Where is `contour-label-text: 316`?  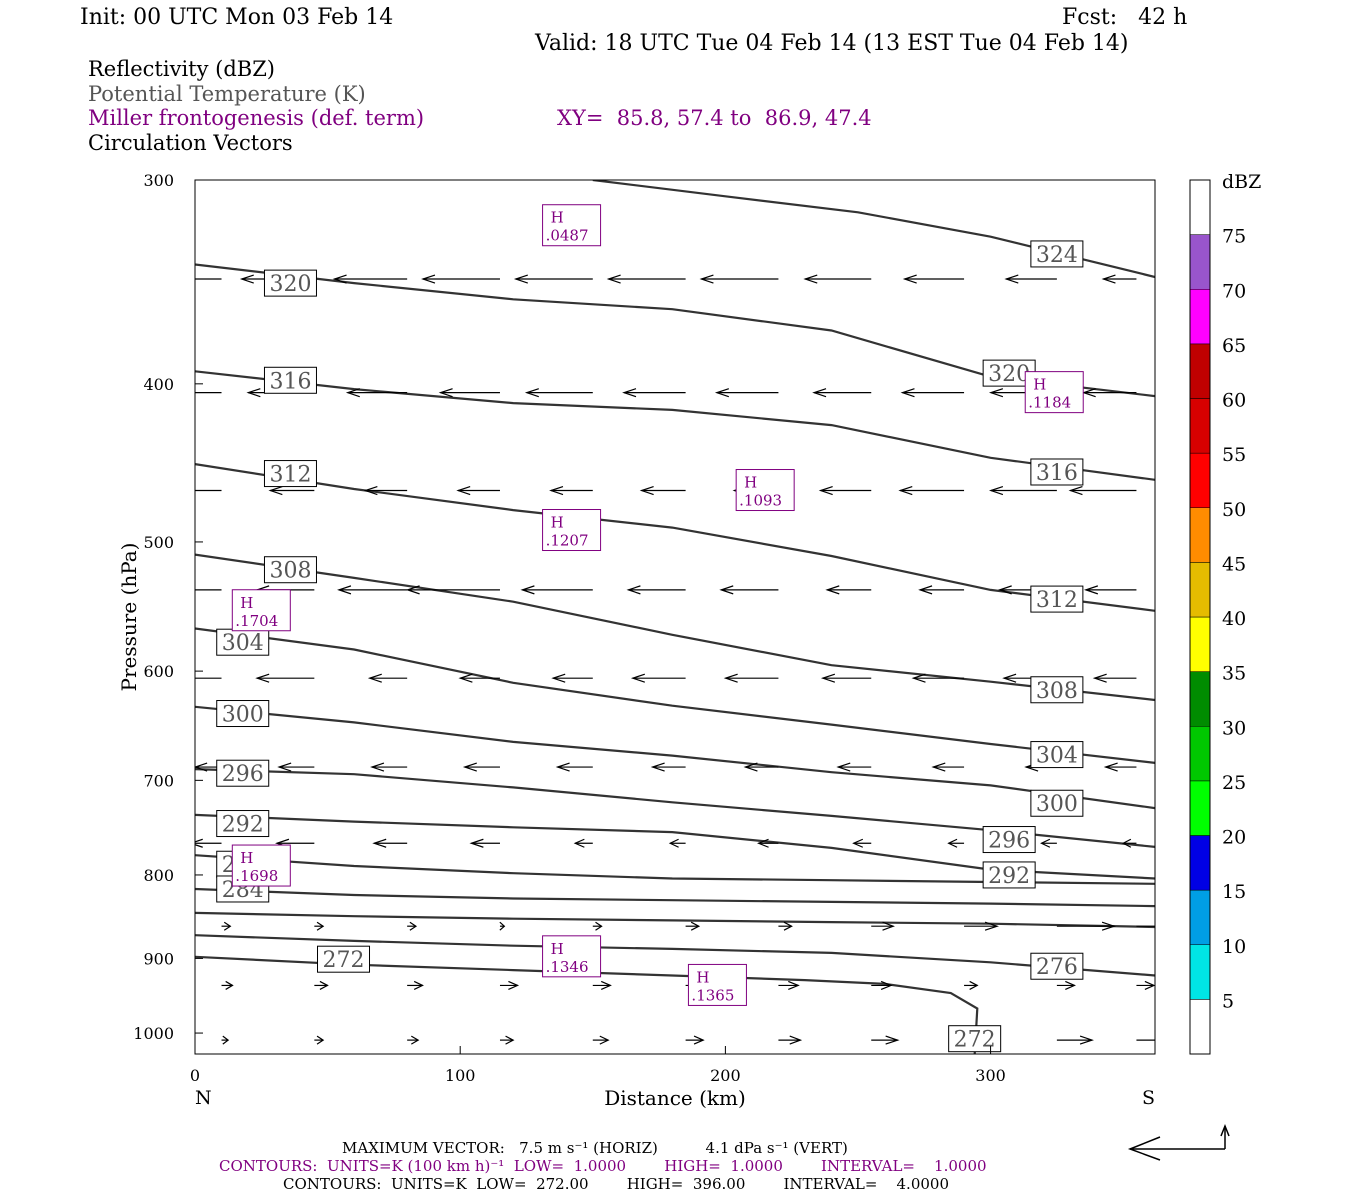
contour-label-text: 316 is located at coordinates (1057, 473).